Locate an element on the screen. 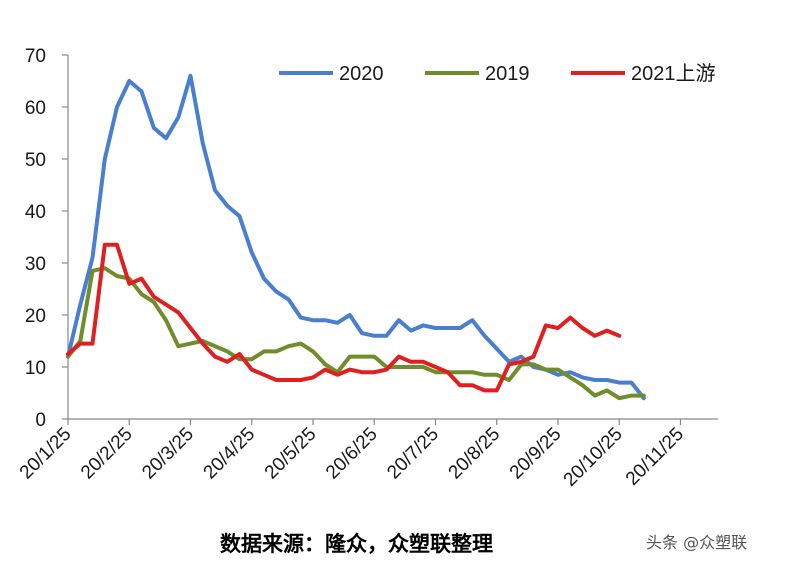 This screenshot has width=786, height=564. x-tick-label: 20/9/25 is located at coordinates (536, 454).